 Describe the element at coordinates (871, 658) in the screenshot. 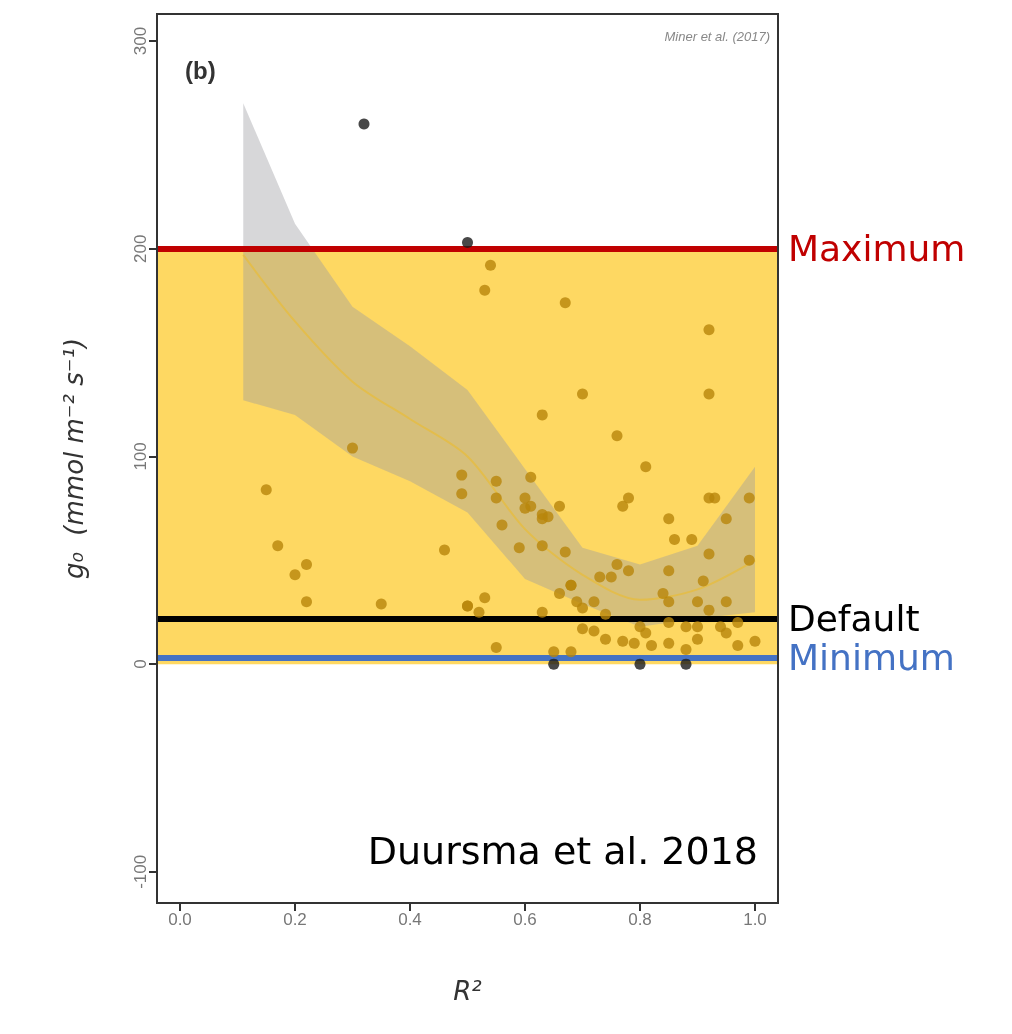

I see `ref-line-label: Minimum` at that location.